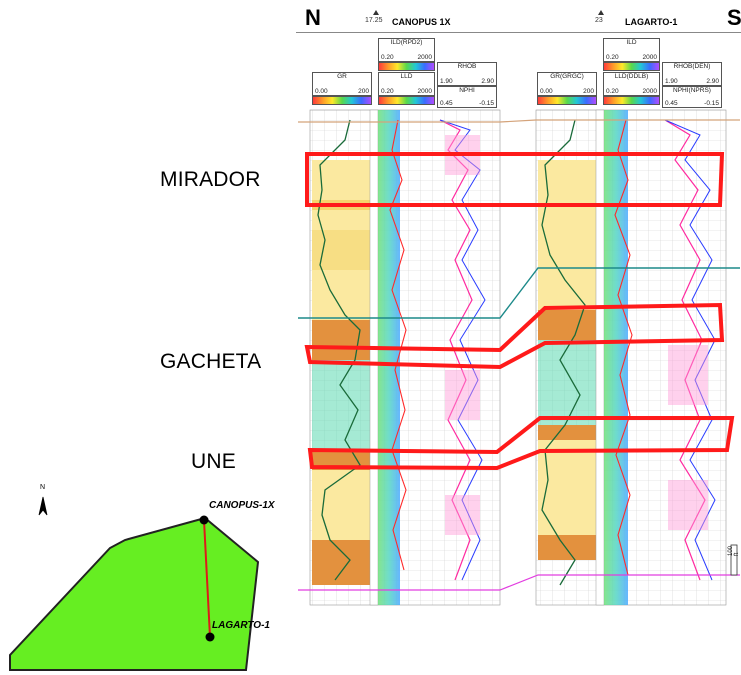  What do you see at coordinates (515, 179) in the screenshot?
I see `mirador-highlight` at bounding box center [515, 179].